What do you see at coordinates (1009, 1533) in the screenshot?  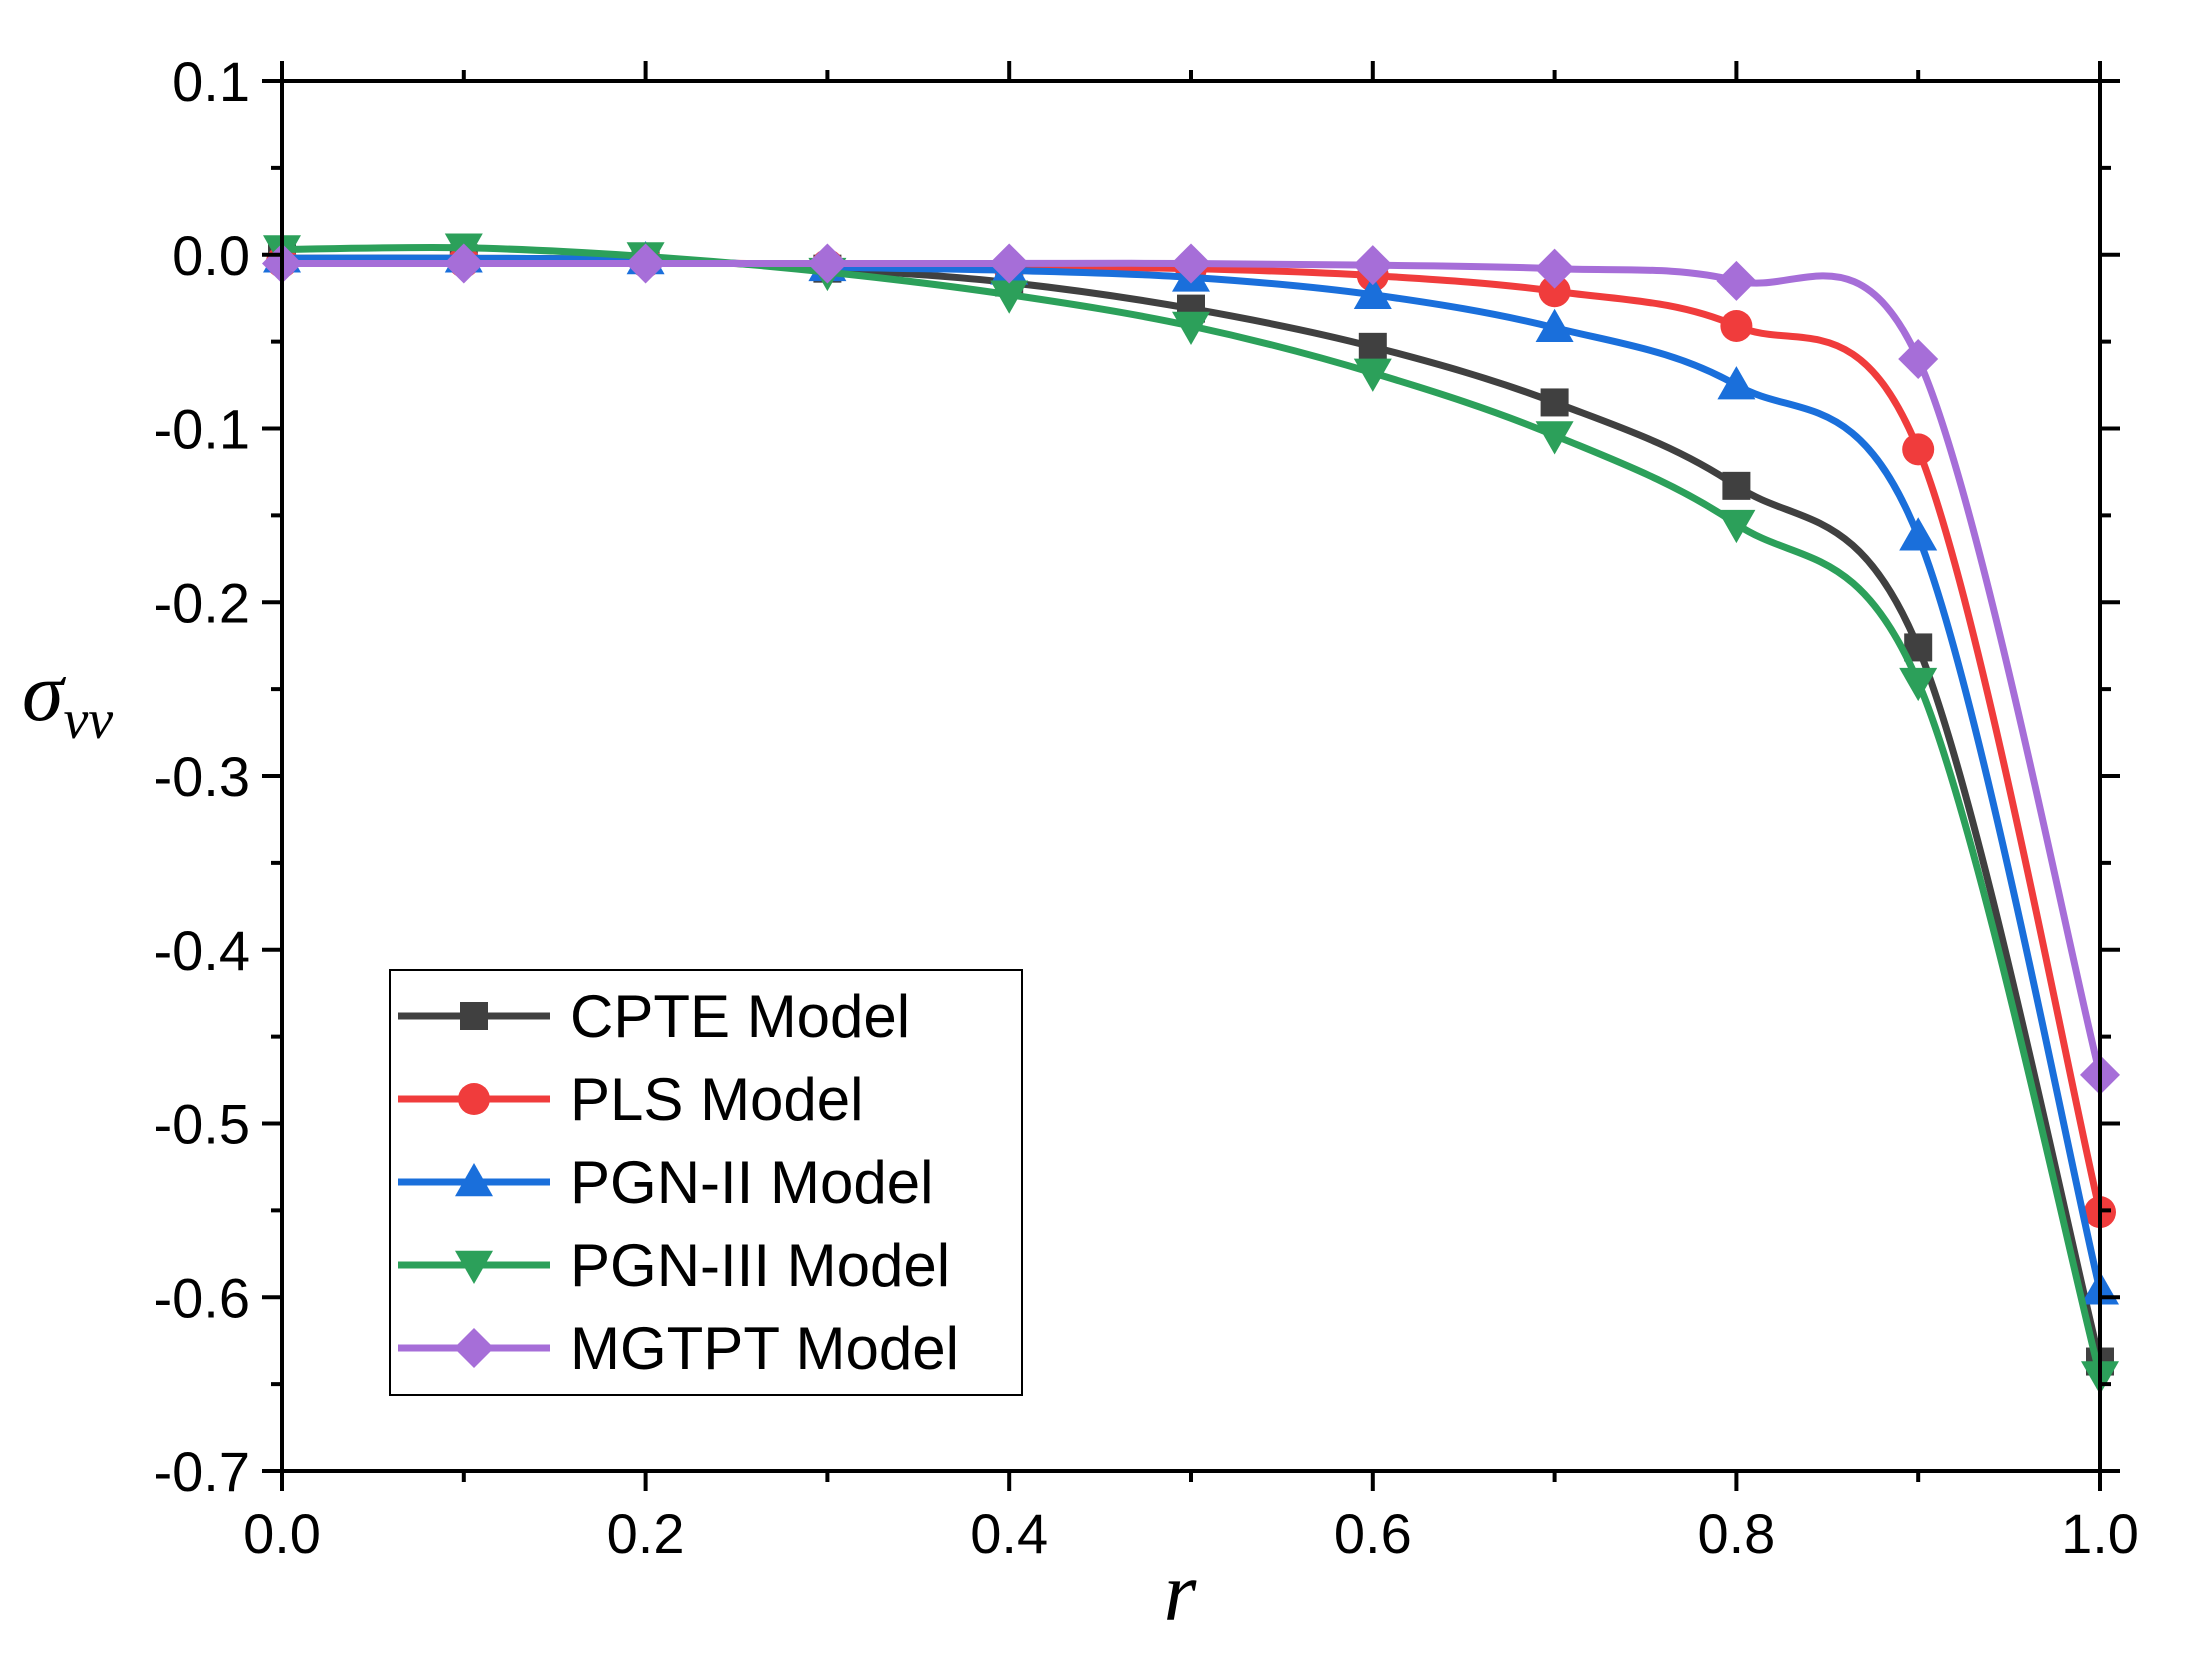 I see `x-tick-label: 0.4` at bounding box center [1009, 1533].